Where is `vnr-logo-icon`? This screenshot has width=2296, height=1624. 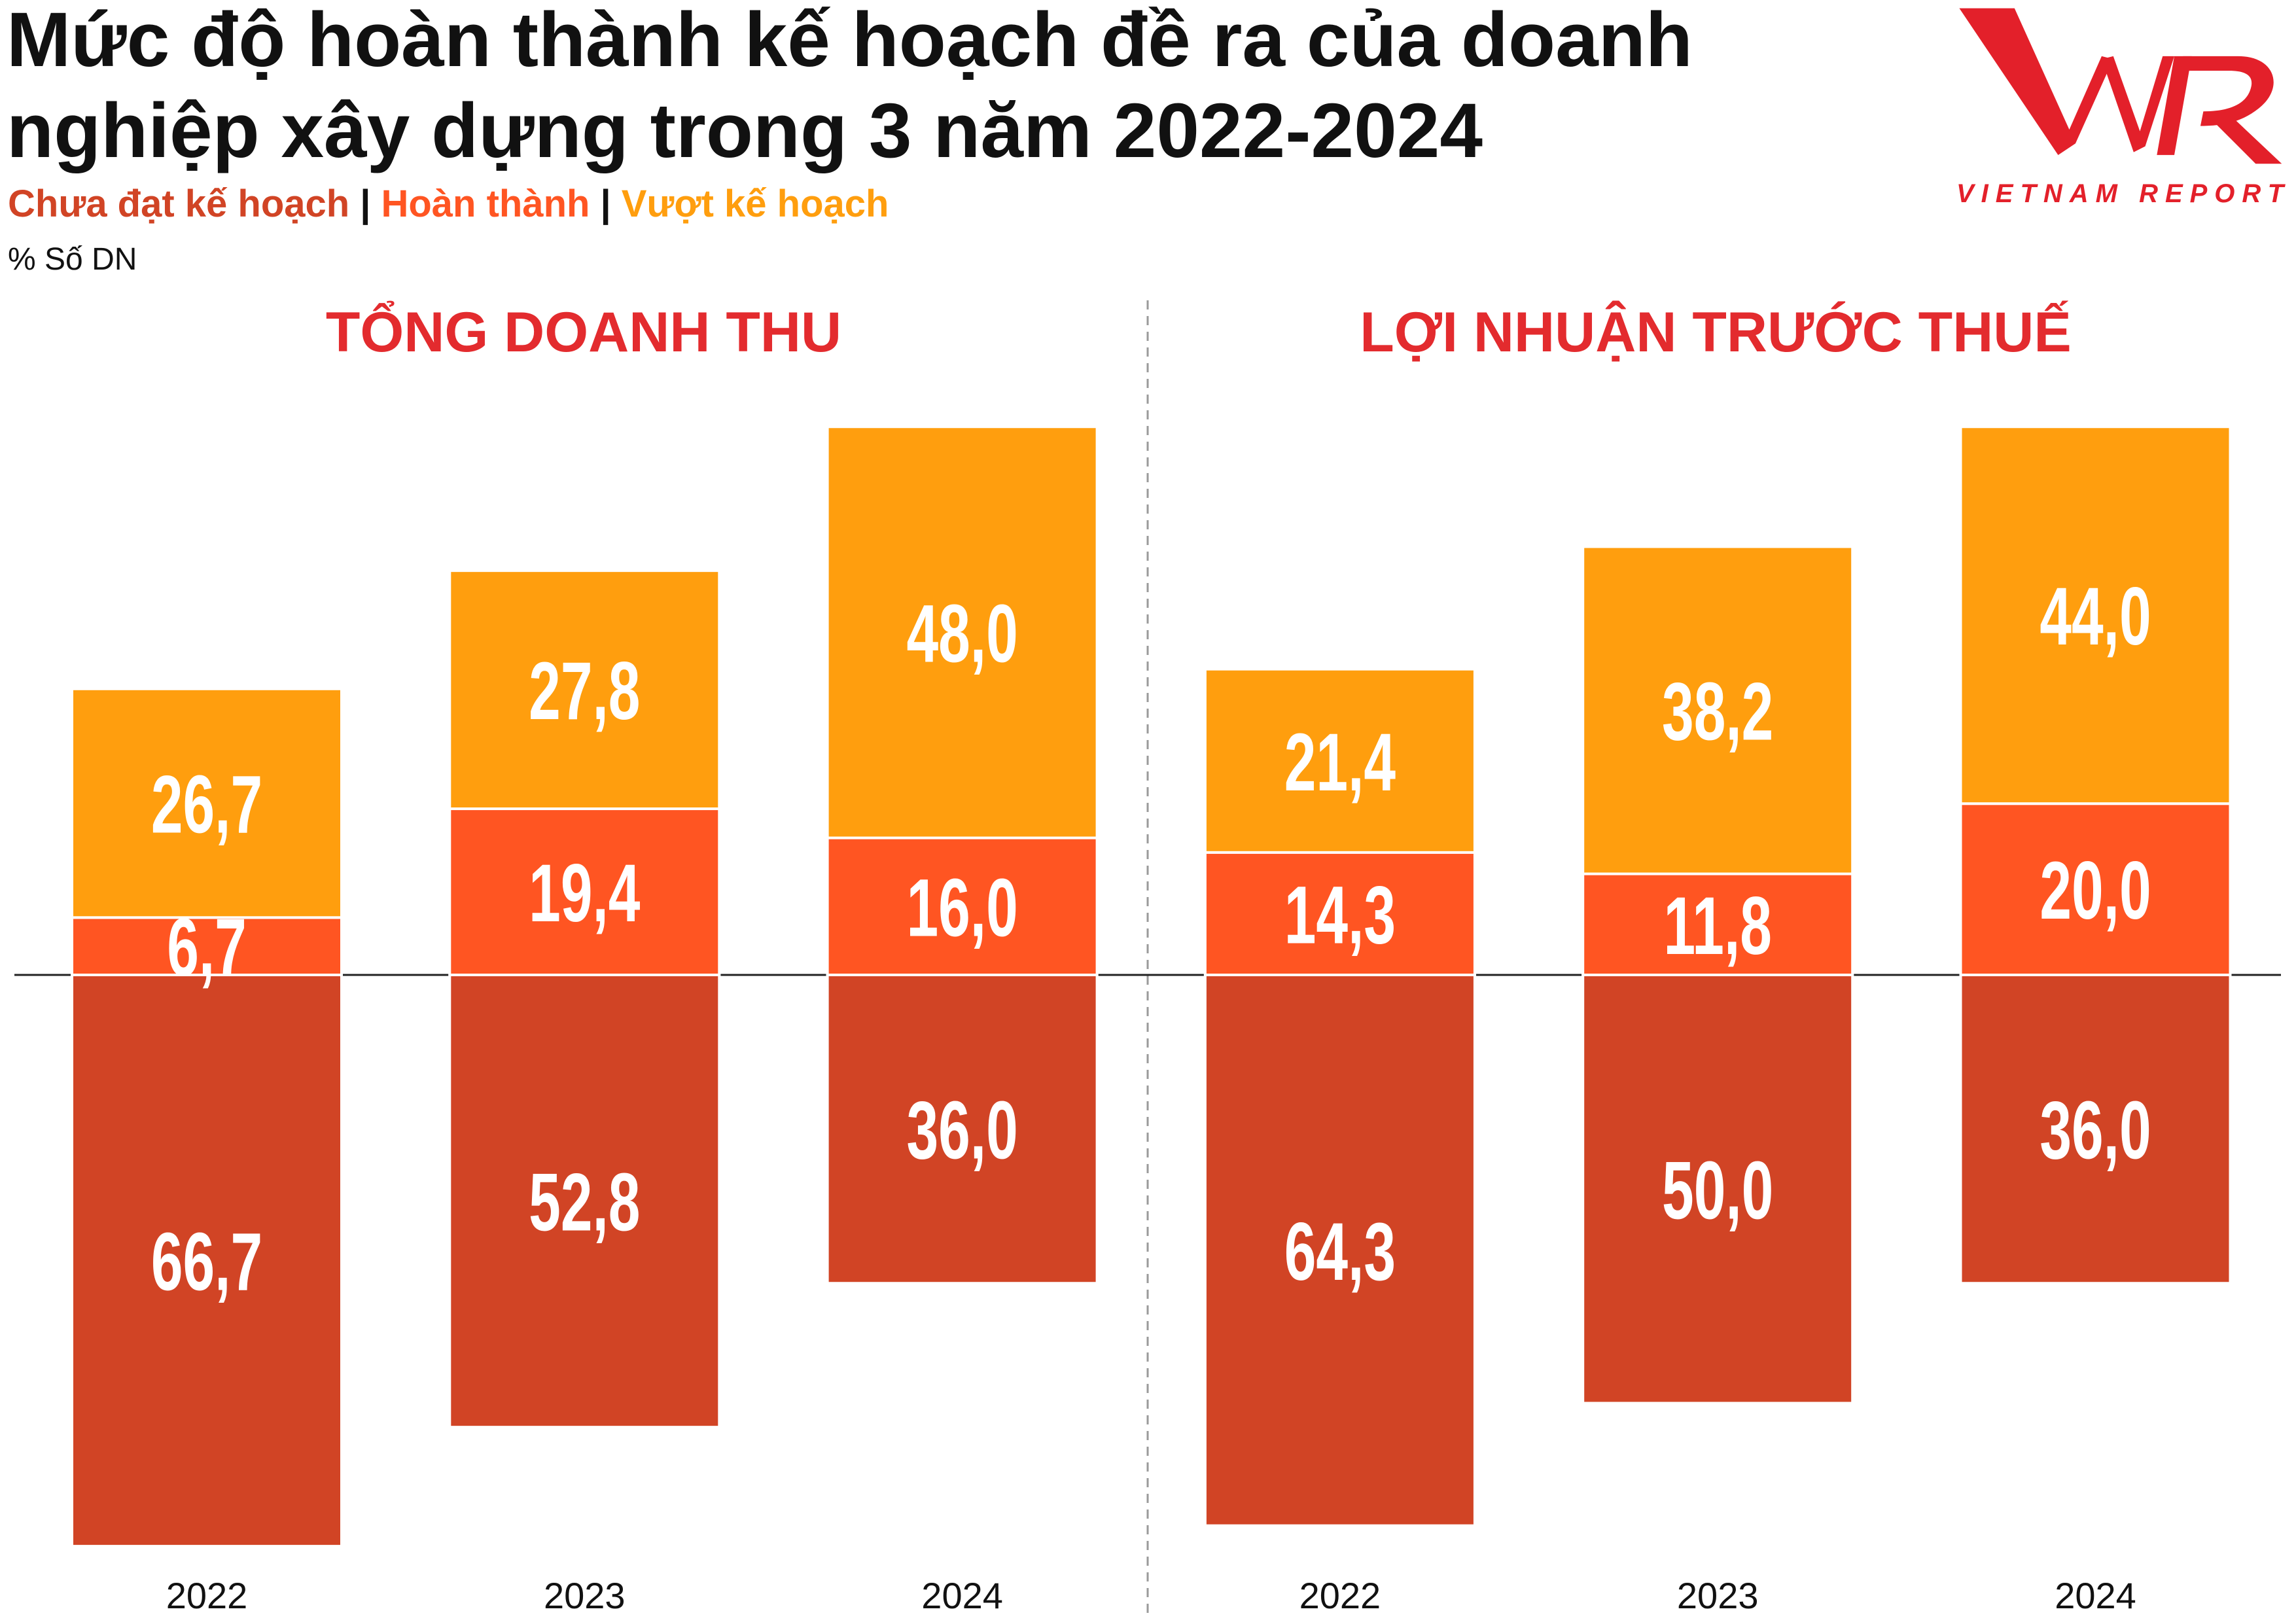
vnr-logo-icon is located at coordinates (2120, 86).